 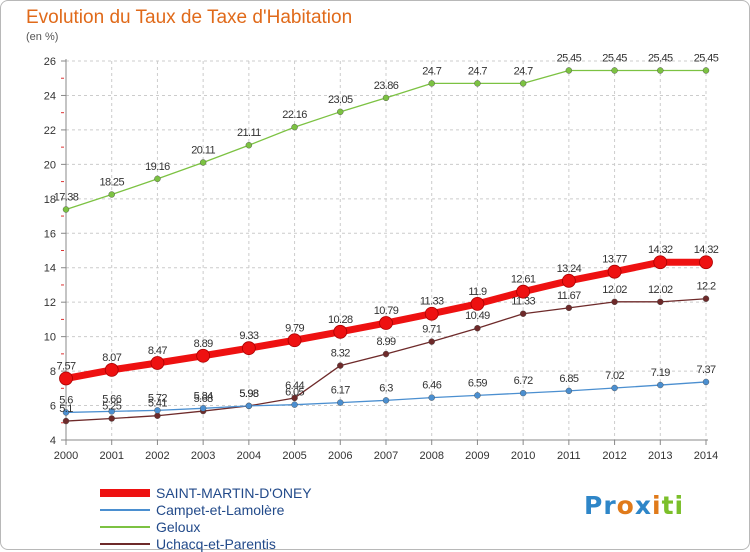 What do you see at coordinates (477, 292) in the screenshot?
I see `data-label: 11.9` at bounding box center [477, 292].